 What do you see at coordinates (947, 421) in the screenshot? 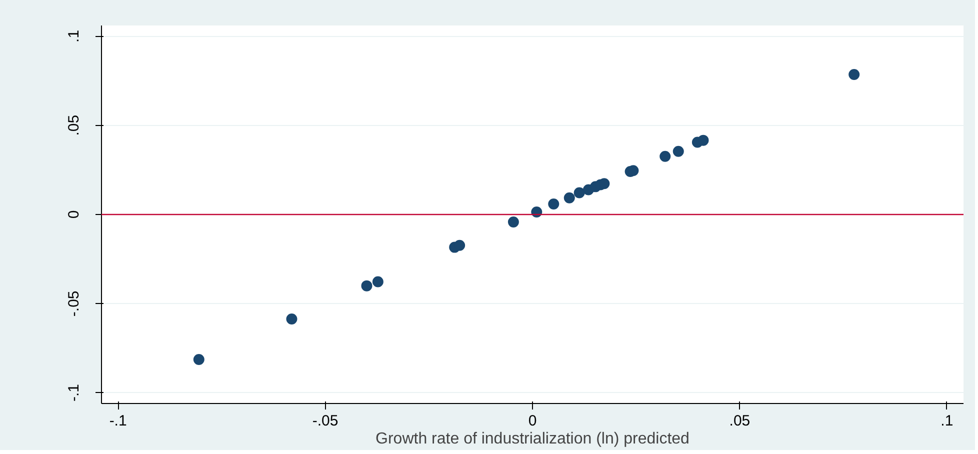
I see `x-tick-label: .1` at bounding box center [947, 421].